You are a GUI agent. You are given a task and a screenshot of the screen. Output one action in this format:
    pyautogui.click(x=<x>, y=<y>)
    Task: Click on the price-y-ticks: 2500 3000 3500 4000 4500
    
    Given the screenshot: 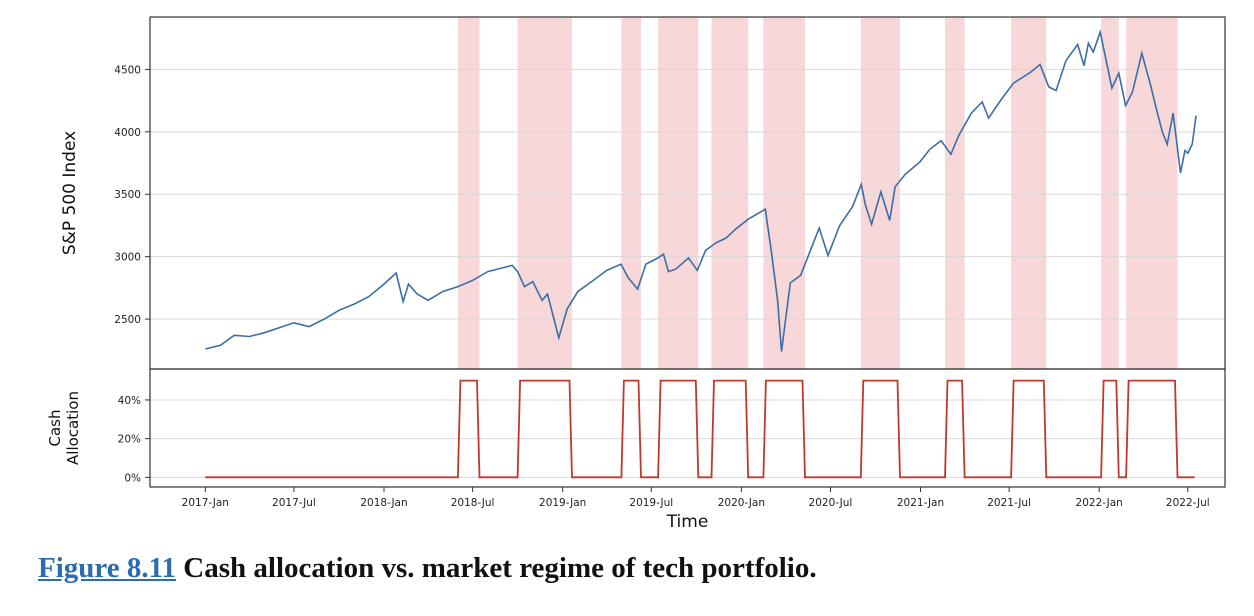 What is the action you would take?
    pyautogui.click(x=132, y=195)
    